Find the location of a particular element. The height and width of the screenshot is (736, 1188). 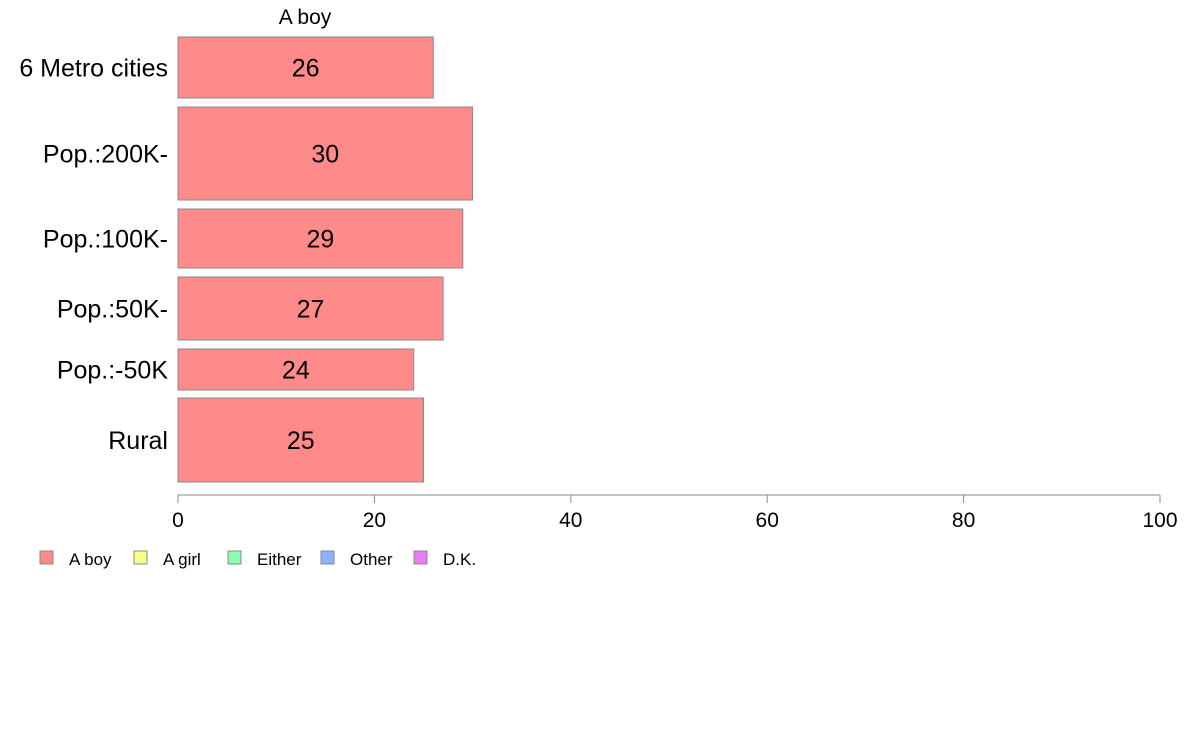

bar-value-label: 26 is located at coordinates (306, 69).